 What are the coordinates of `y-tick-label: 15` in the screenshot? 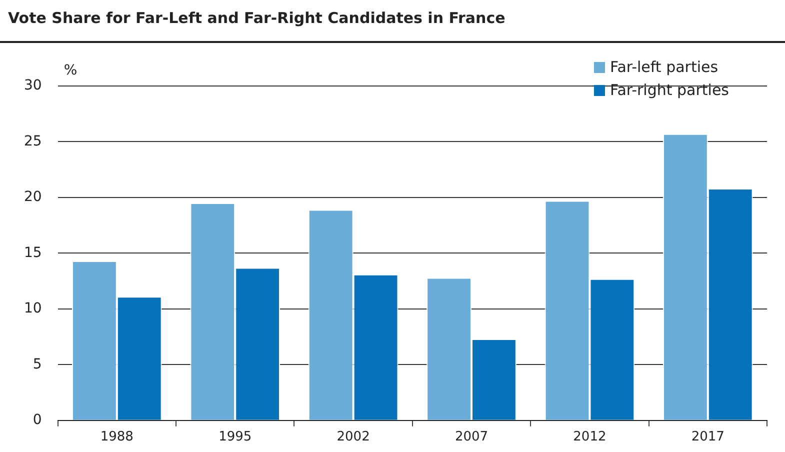 It's located at (33, 252).